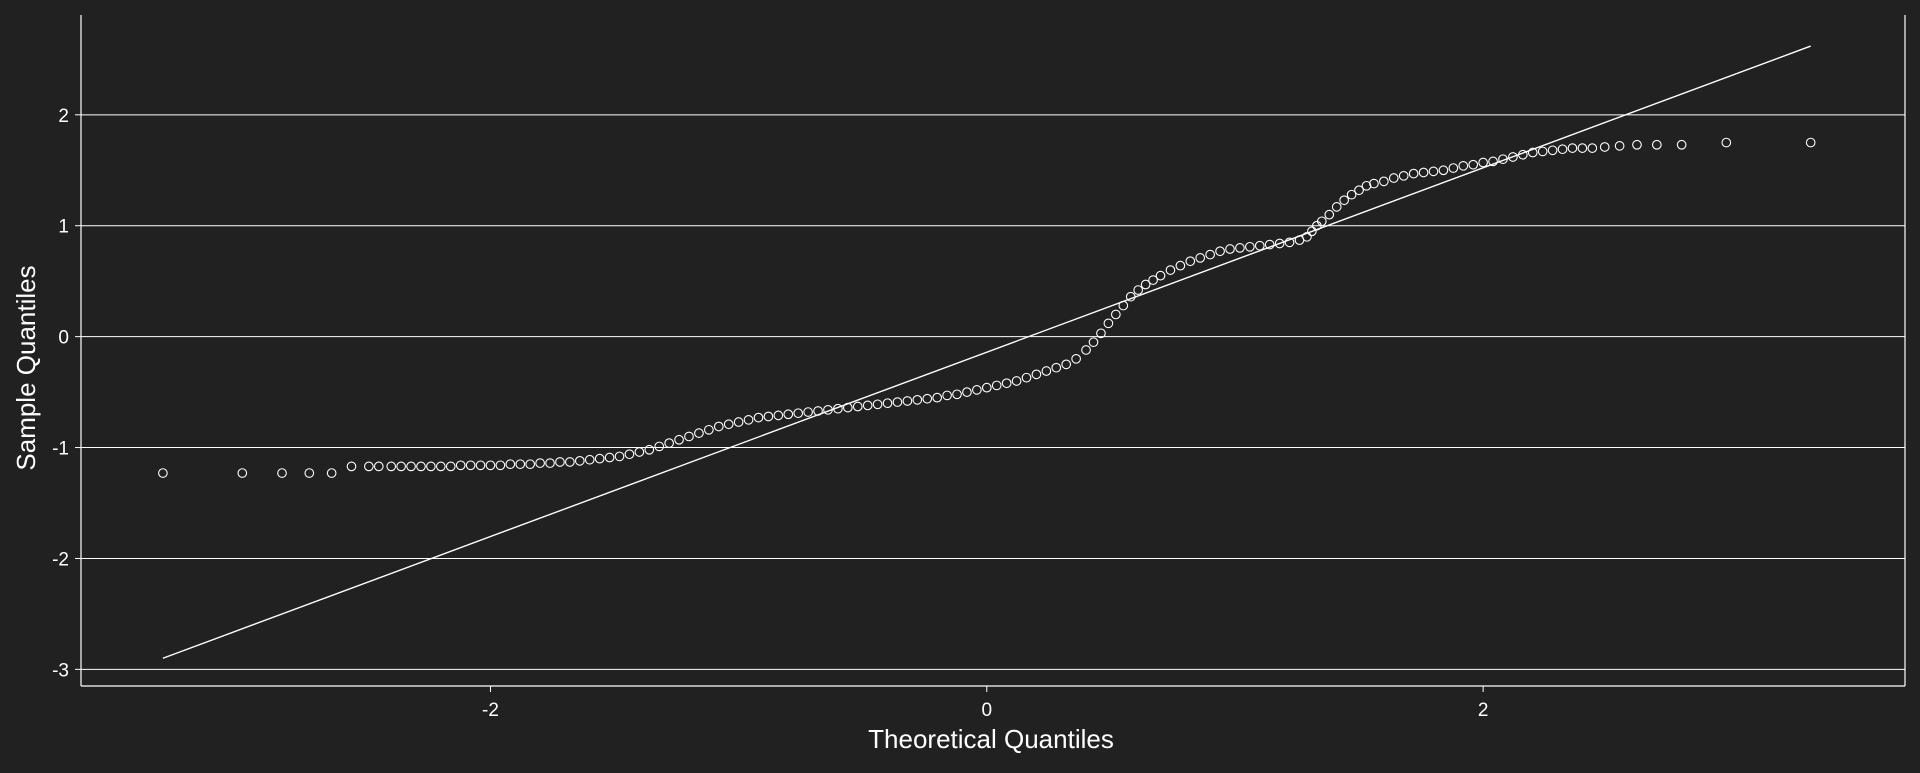 This screenshot has height=773, width=1920. What do you see at coordinates (63, 116) in the screenshot?
I see `y-tick-label: 2` at bounding box center [63, 116].